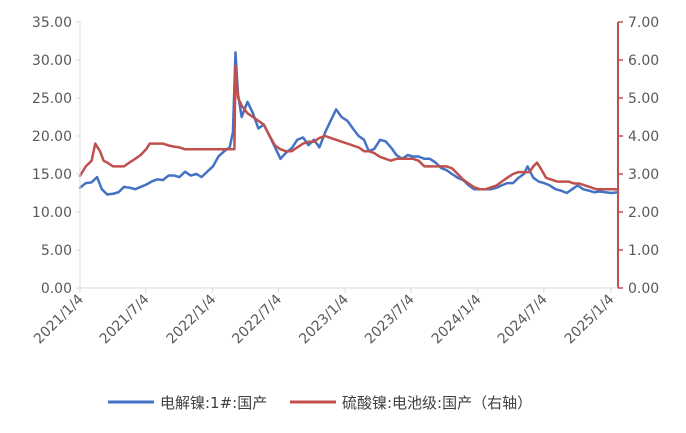 The height and width of the screenshot is (433, 686). What do you see at coordinates (457, 319) in the screenshot?
I see `x-tick-label: 2024/1/4` at bounding box center [457, 319].